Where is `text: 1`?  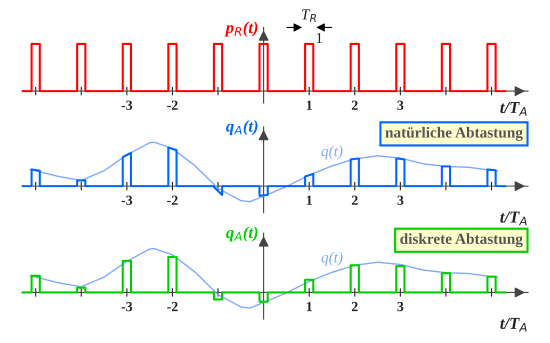 text: 1 is located at coordinates (319, 38).